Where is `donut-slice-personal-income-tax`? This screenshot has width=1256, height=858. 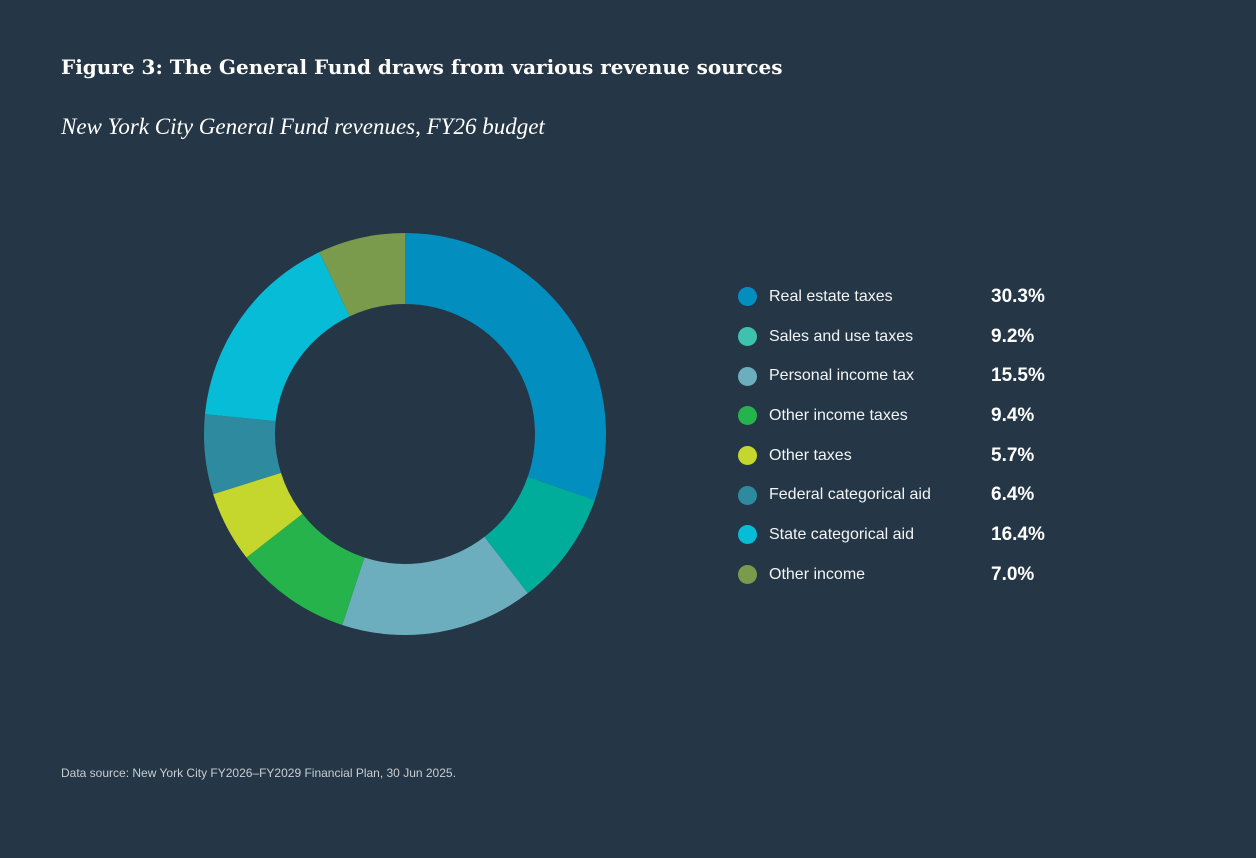
donut-slice-personal-income-tax is located at coordinates (435, 585).